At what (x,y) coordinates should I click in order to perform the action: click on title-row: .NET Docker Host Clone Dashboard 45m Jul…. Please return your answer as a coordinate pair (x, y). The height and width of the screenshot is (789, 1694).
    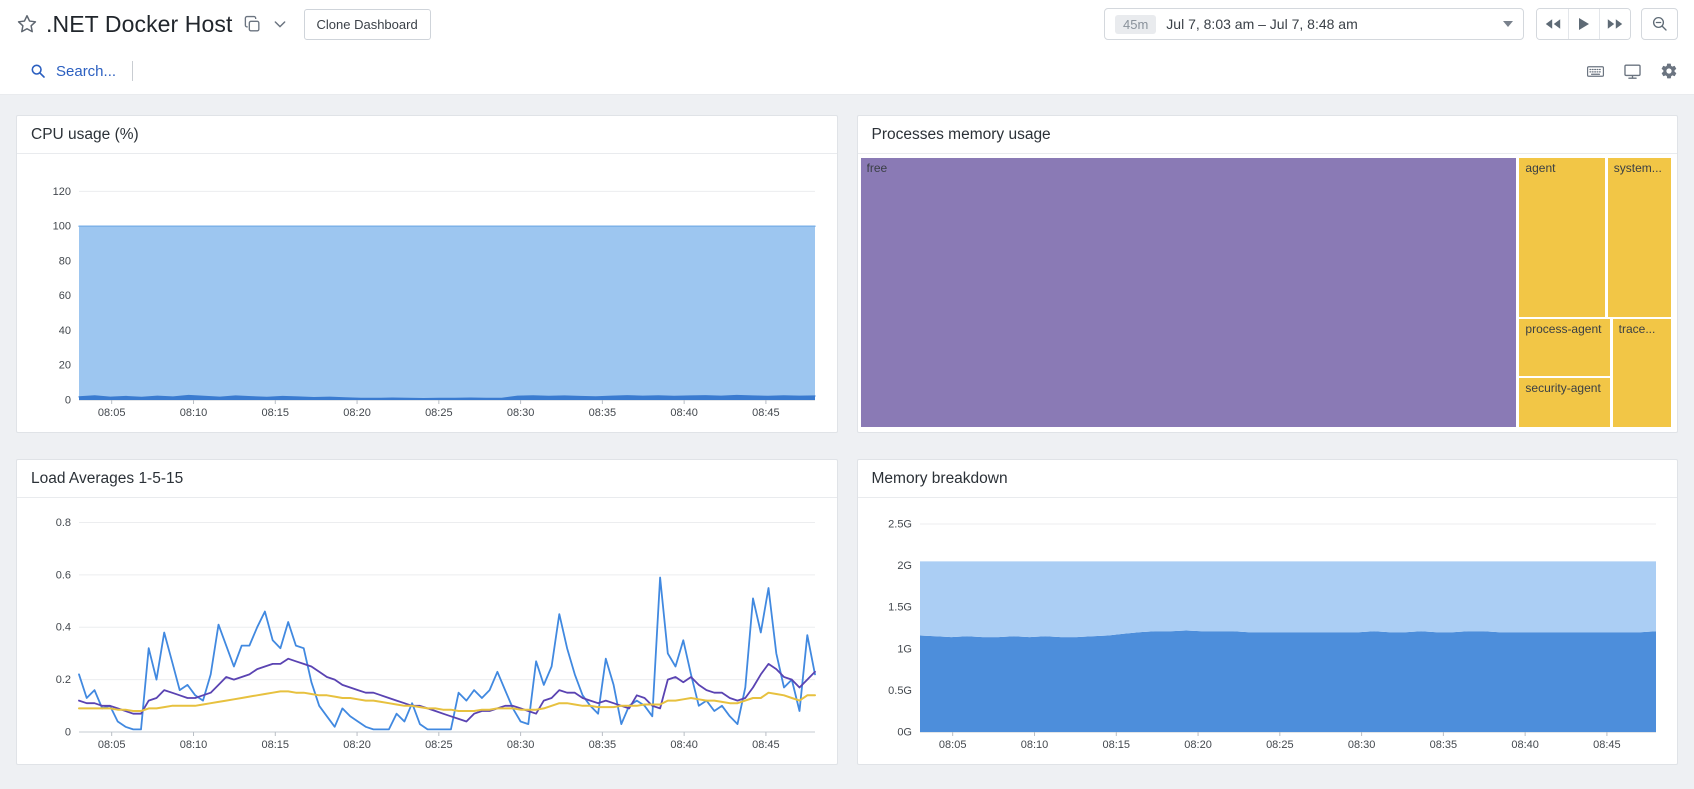
    Looking at the image, I should click on (847, 24).